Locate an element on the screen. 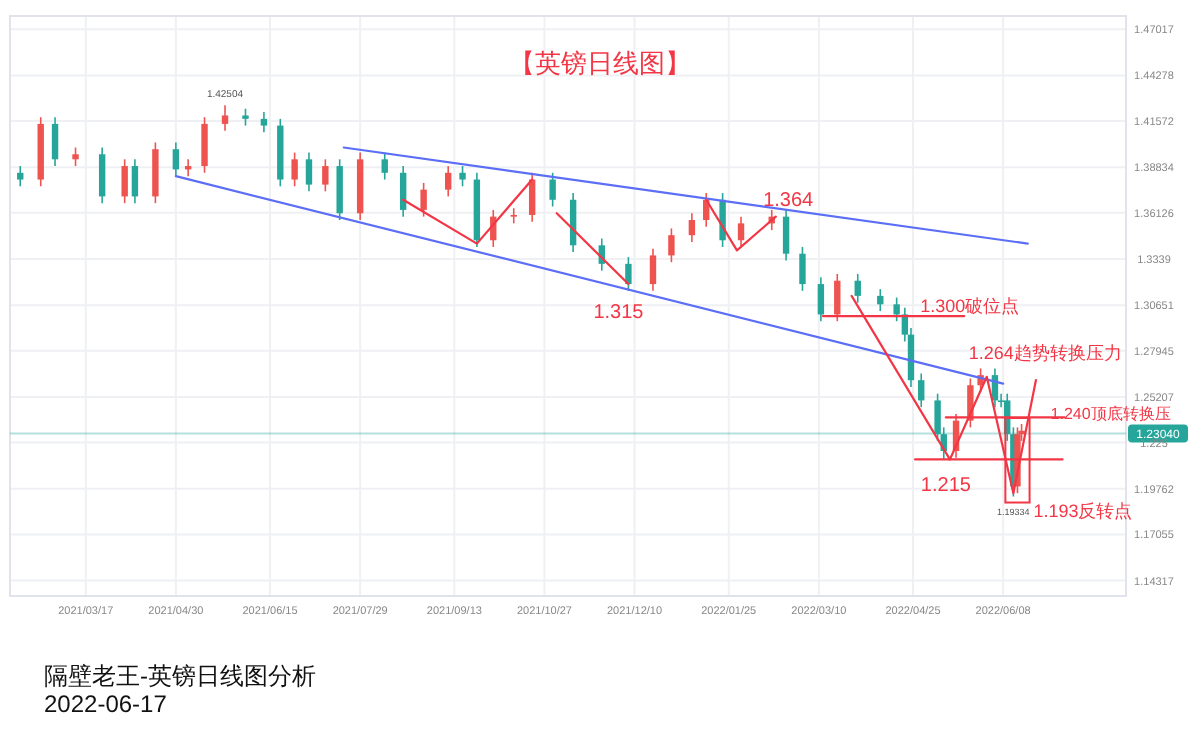 The height and width of the screenshot is (750, 1200). annotation: 1.264趋势转换压力 is located at coordinates (1045, 352).